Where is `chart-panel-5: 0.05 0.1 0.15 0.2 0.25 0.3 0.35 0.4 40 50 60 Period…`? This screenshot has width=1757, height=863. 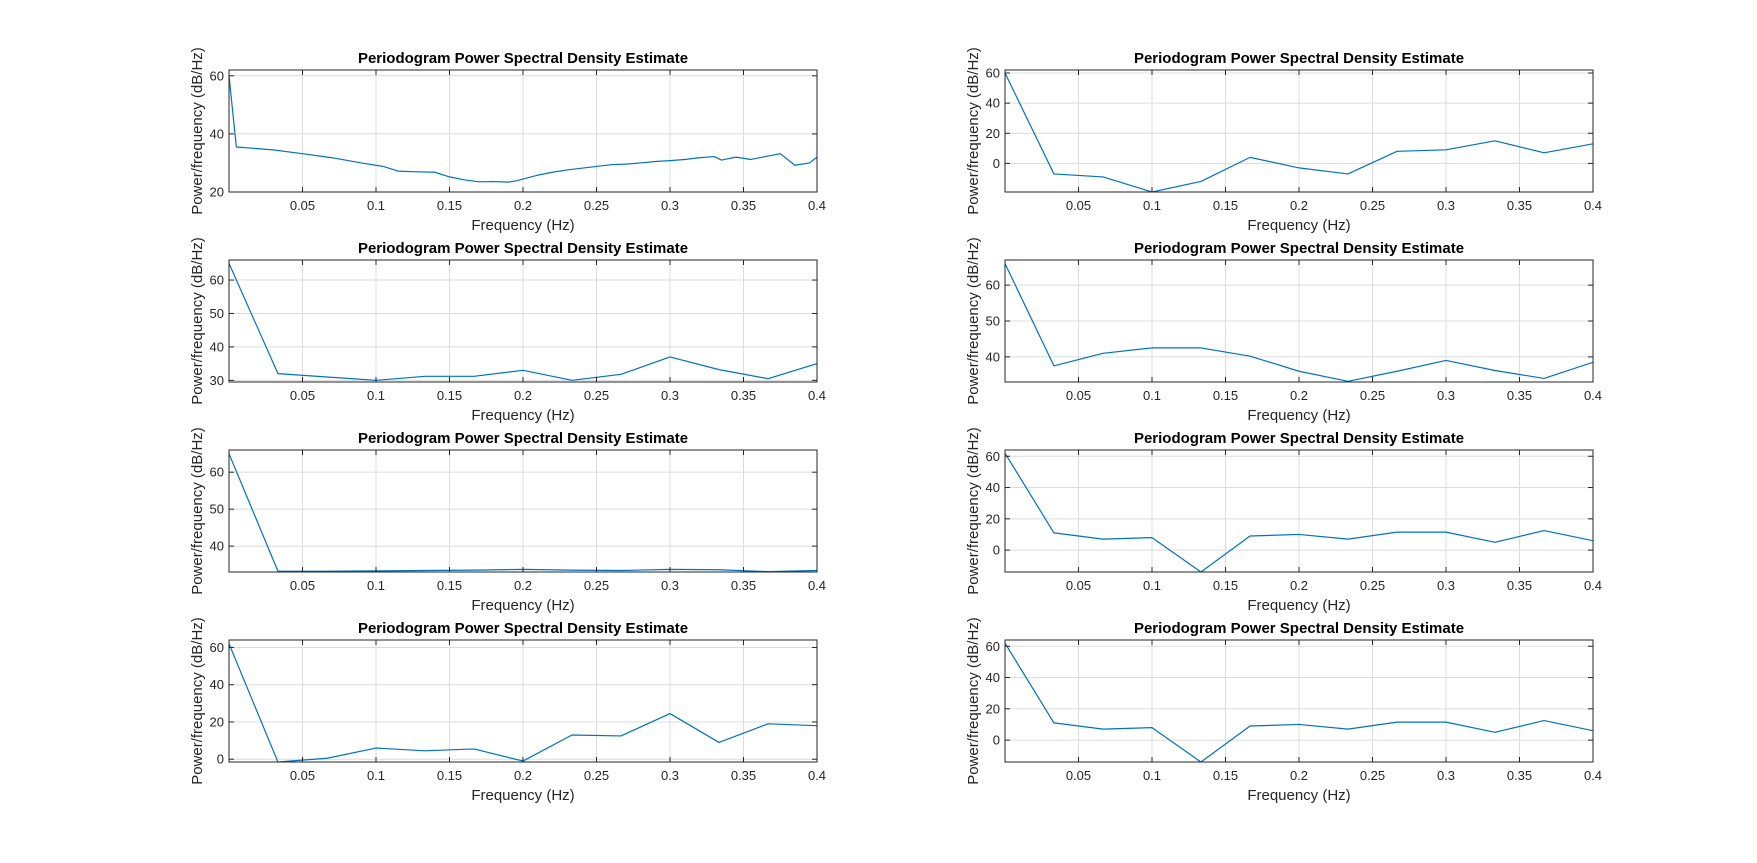 chart-panel-5: 0.05 0.1 0.15 0.2 0.25 0.3 0.35 0.4 40 50 60 Period… is located at coordinates (507, 520).